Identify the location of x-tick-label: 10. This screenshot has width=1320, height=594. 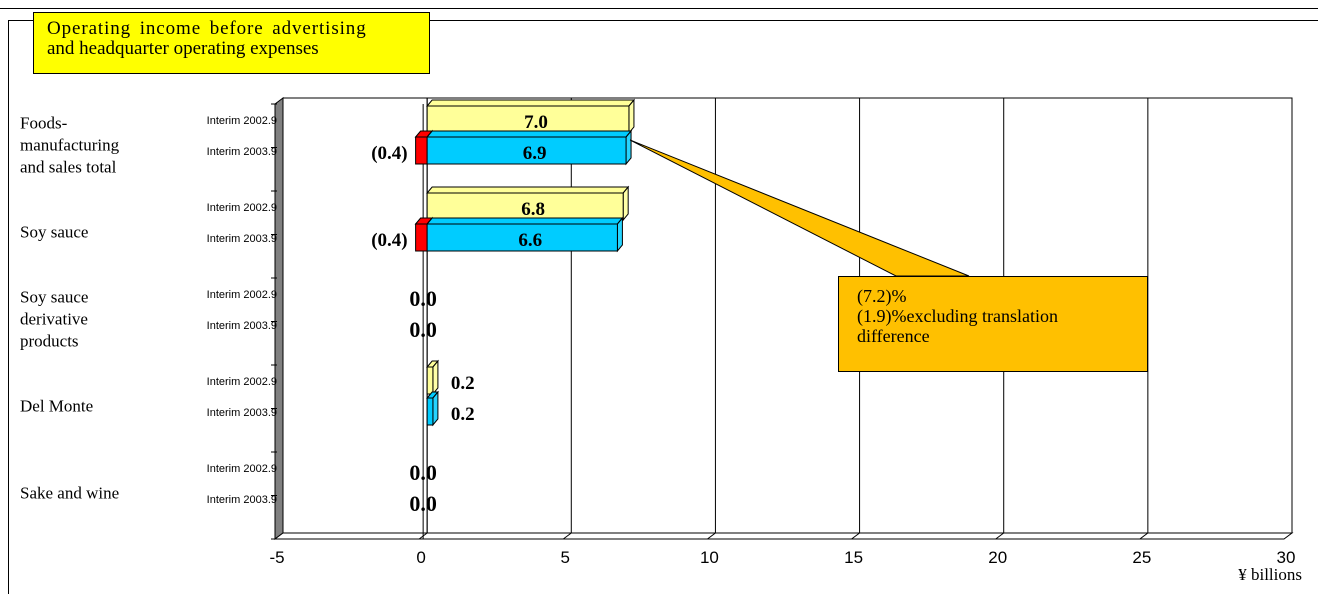
(709, 557).